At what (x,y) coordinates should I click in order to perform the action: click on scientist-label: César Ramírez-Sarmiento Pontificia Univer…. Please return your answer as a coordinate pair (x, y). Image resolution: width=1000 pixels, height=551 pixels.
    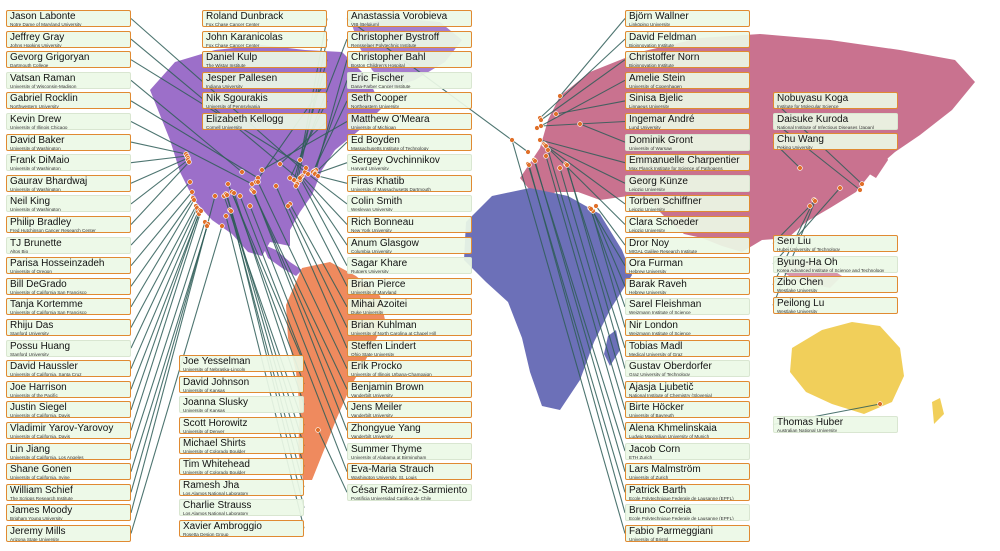
    Looking at the image, I should click on (409, 492).